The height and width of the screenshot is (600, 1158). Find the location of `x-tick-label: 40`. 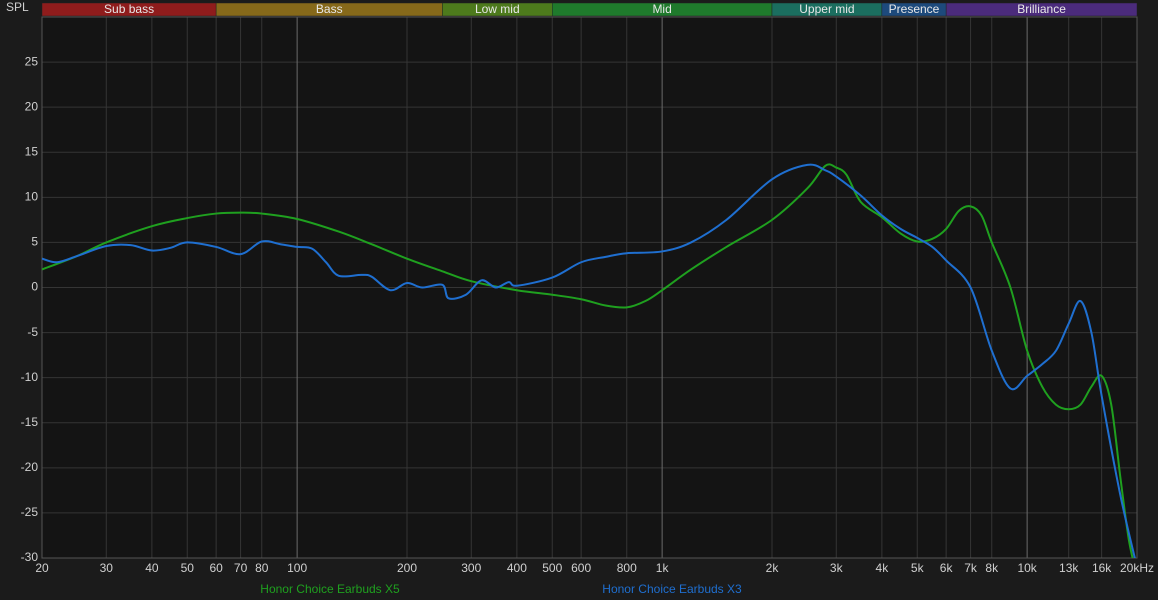

x-tick-label: 40 is located at coordinates (152, 568).